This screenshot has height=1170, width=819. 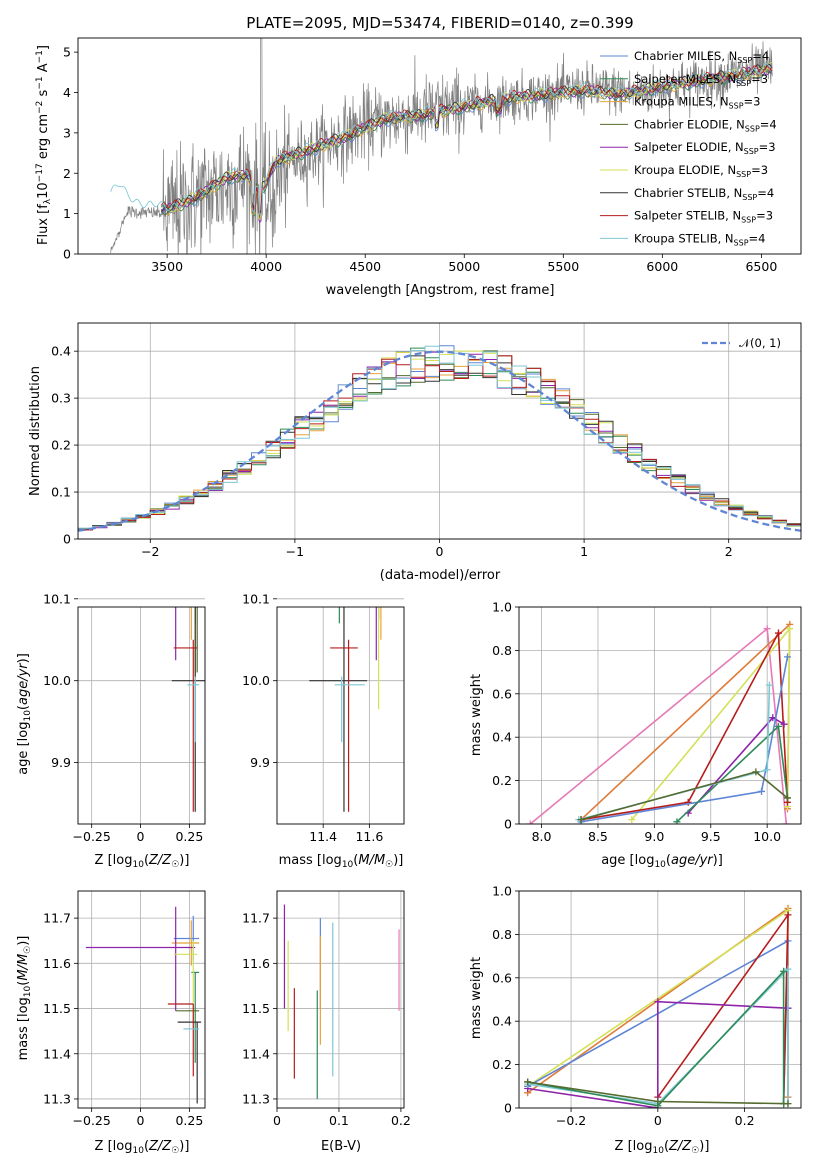 I want to click on legend-label-8: Salpeter STELIB, NSSP=3, so click(x=703, y=217).